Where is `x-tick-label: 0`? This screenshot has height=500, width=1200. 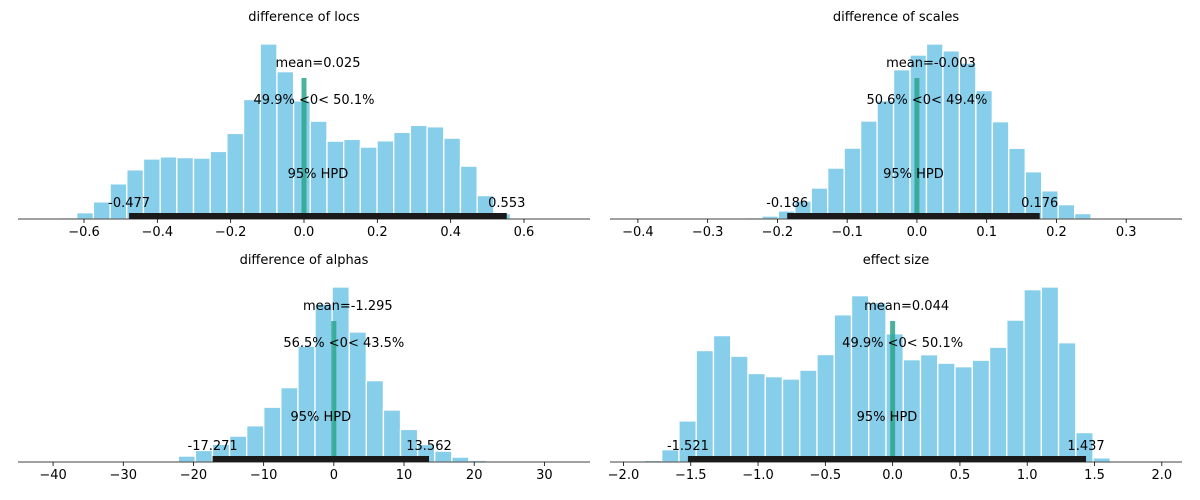 x-tick-label: 0 is located at coordinates (334, 475).